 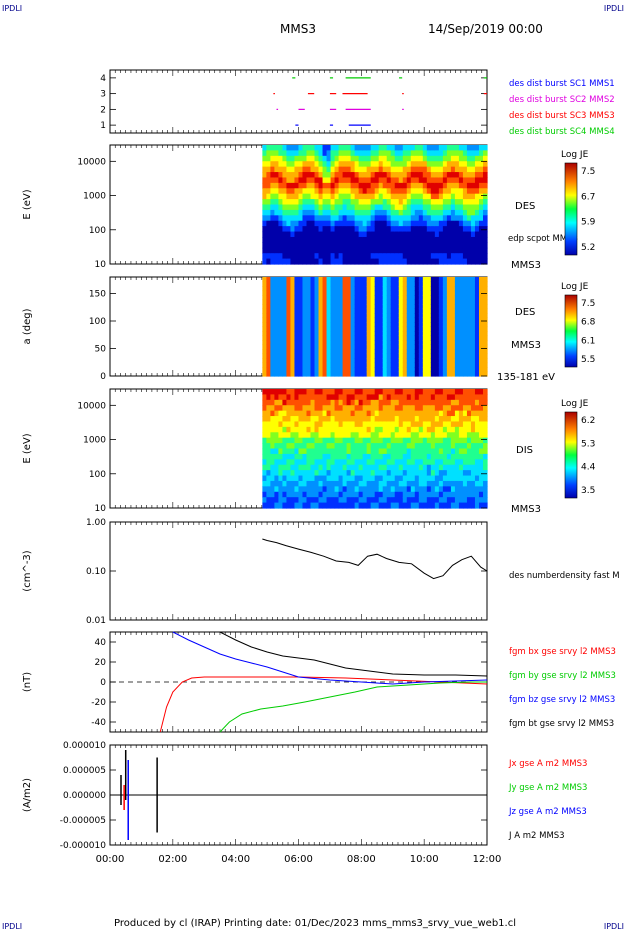 I want to click on spacecraft-title: MMS3, so click(x=298, y=29).